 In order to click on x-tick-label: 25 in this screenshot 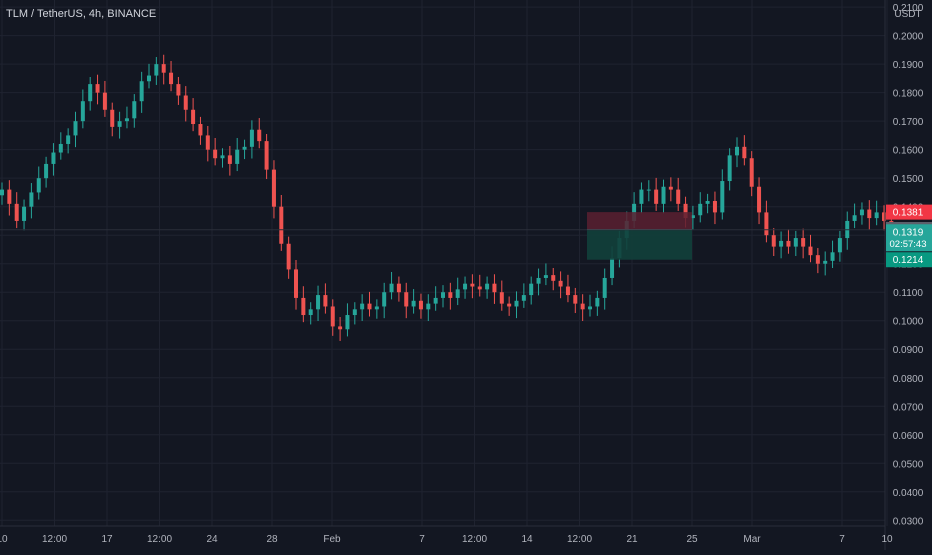, I will do `click(692, 539)`.